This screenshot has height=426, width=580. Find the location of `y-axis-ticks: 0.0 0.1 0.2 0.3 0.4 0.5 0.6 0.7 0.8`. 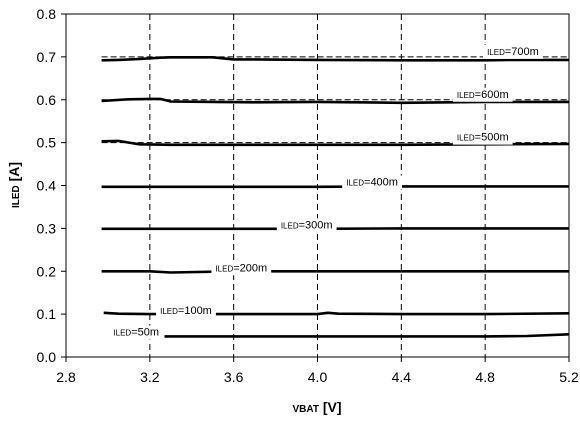

y-axis-ticks: 0.0 0.1 0.2 0.3 0.4 0.5 0.6 0.7 0.8 is located at coordinates (51, 185).